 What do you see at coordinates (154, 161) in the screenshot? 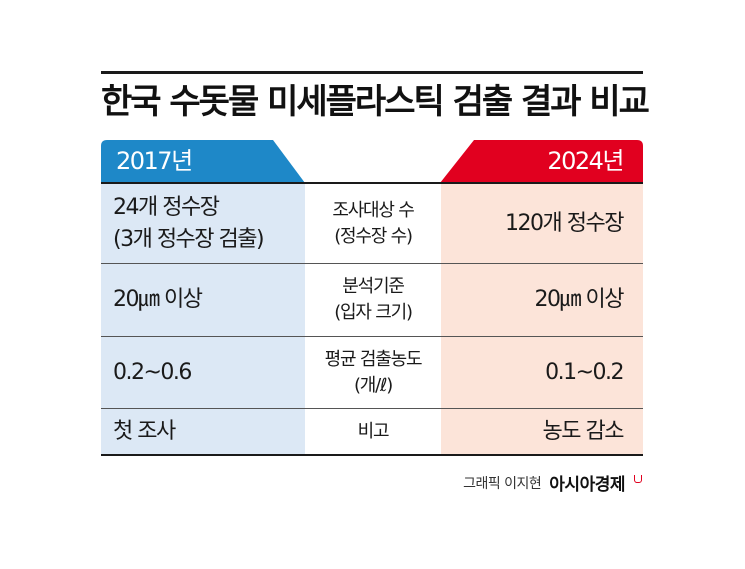
I see `year-label-left: 2017년` at bounding box center [154, 161].